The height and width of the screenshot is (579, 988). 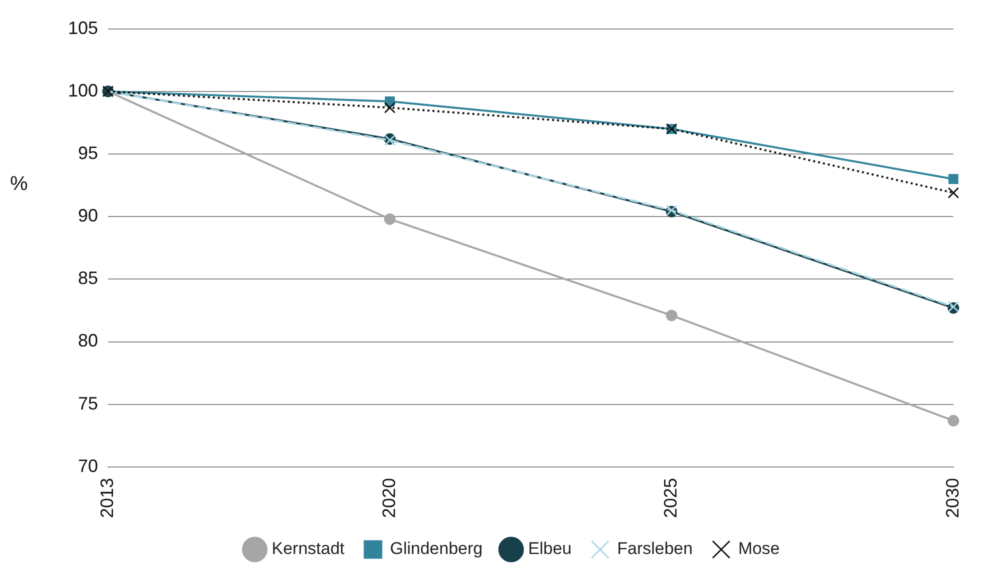 I want to click on y-tick-label: 105, so click(x=83, y=28).